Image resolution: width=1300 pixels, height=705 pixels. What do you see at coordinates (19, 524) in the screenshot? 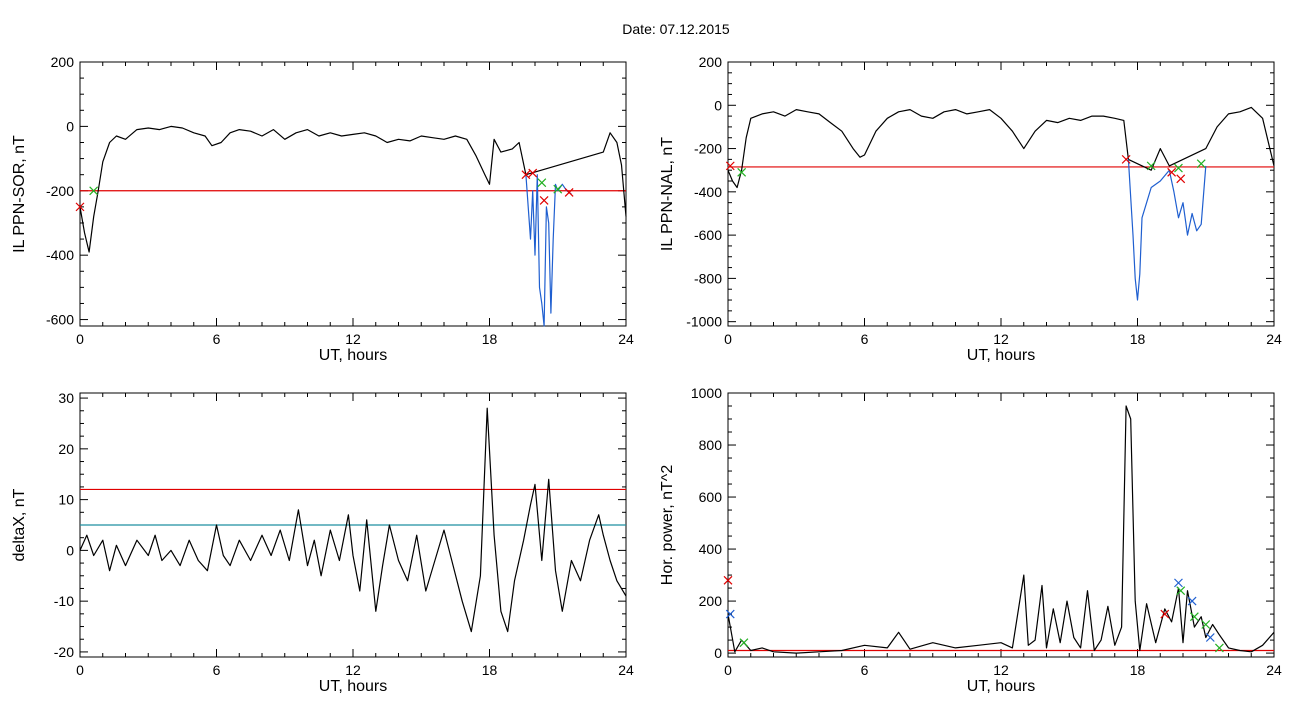
I see `y-axis-label: deltaX, nT` at bounding box center [19, 524].